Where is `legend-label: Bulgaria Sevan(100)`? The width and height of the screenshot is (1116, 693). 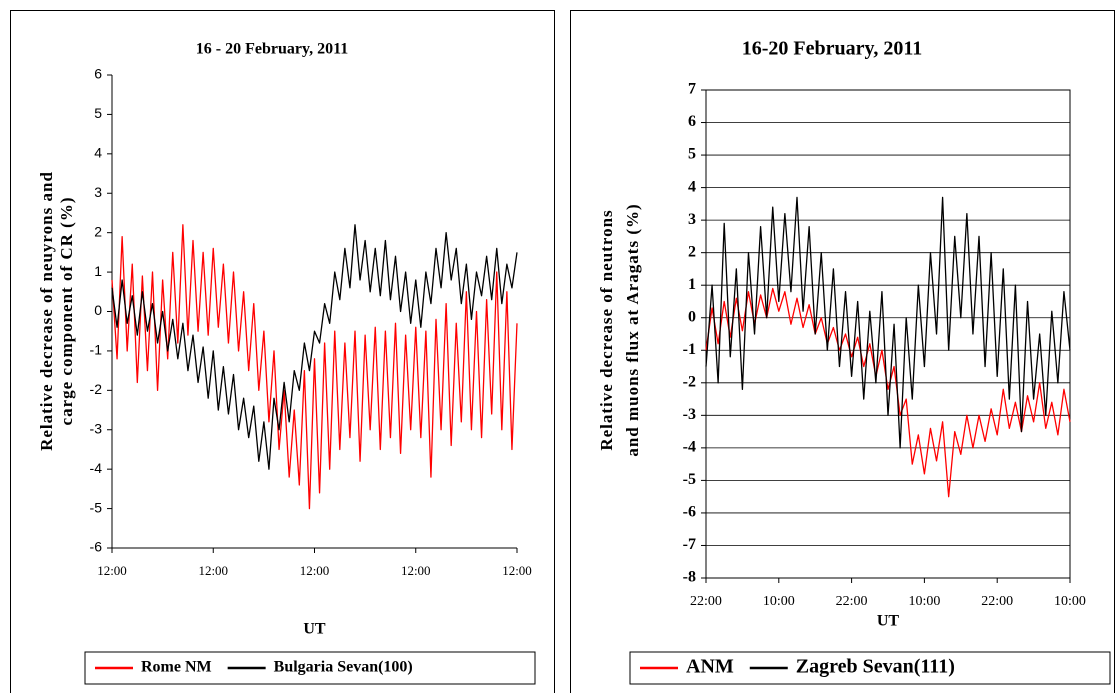
legend-label: Bulgaria Sevan(100) is located at coordinates (343, 667).